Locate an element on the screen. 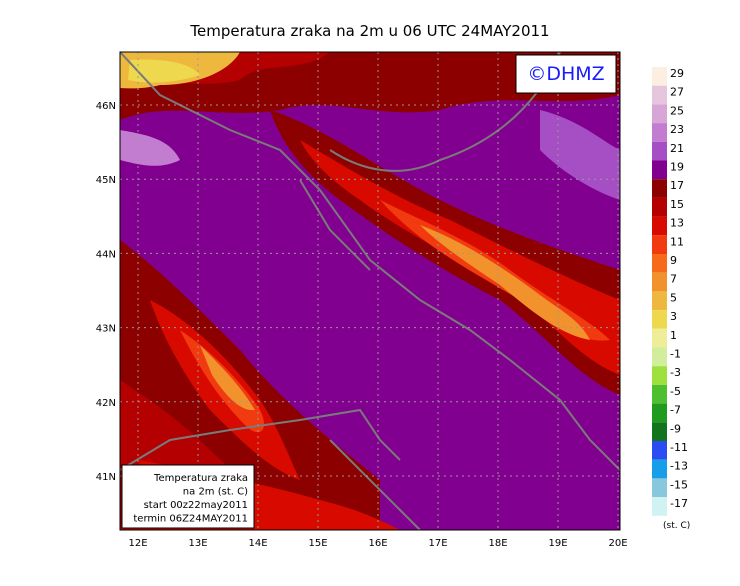 The height and width of the screenshot is (586, 740). info-line: start 00z22may2011 is located at coordinates (196, 505).